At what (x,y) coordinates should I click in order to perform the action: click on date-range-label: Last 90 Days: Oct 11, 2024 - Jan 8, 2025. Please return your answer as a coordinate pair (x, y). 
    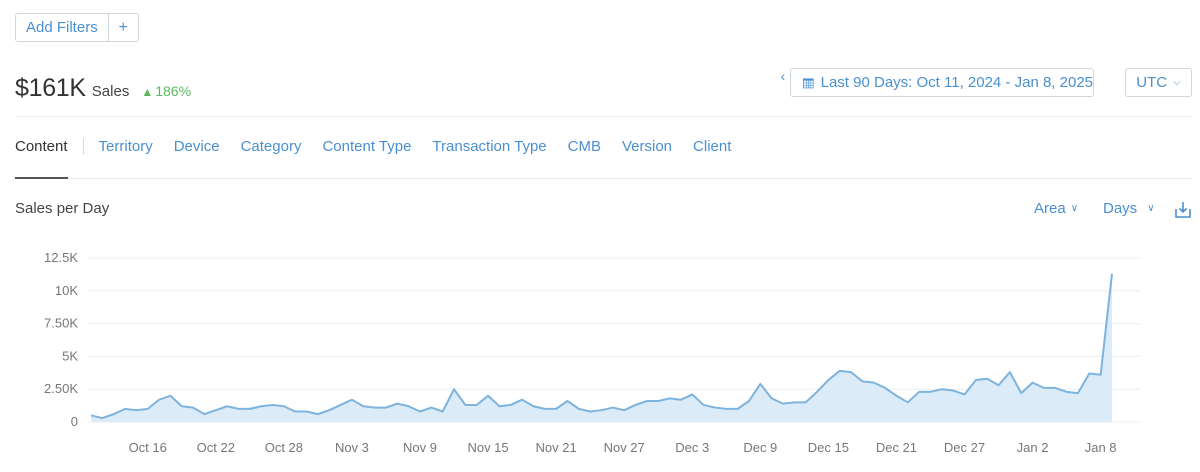
    Looking at the image, I should click on (956, 82).